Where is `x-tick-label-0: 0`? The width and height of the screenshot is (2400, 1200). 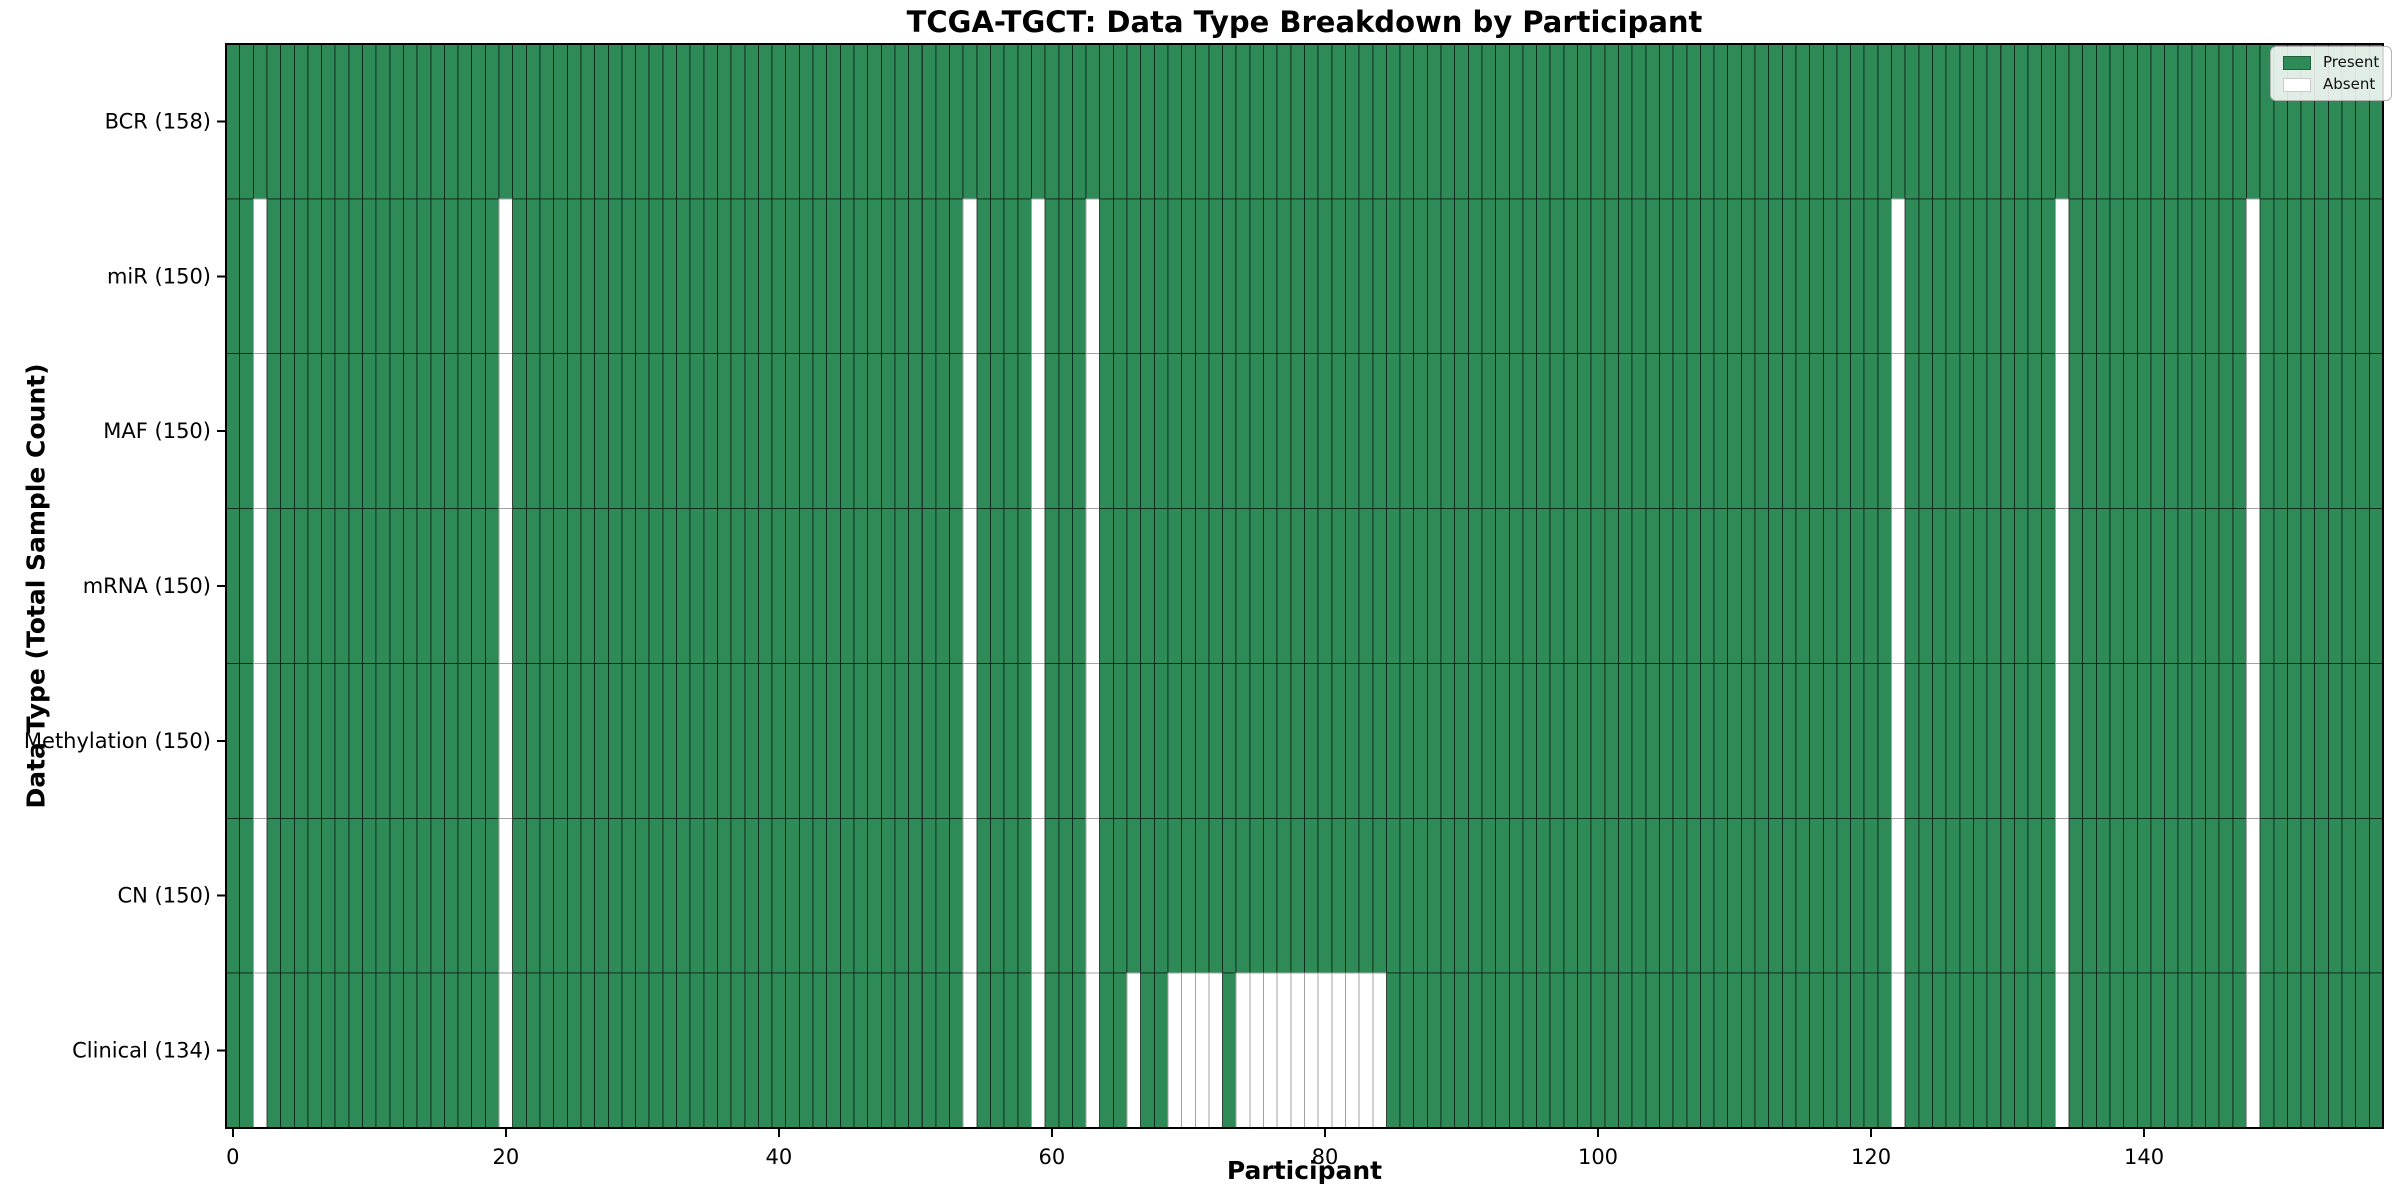
x-tick-label-0: 0 is located at coordinates (232, 1157).